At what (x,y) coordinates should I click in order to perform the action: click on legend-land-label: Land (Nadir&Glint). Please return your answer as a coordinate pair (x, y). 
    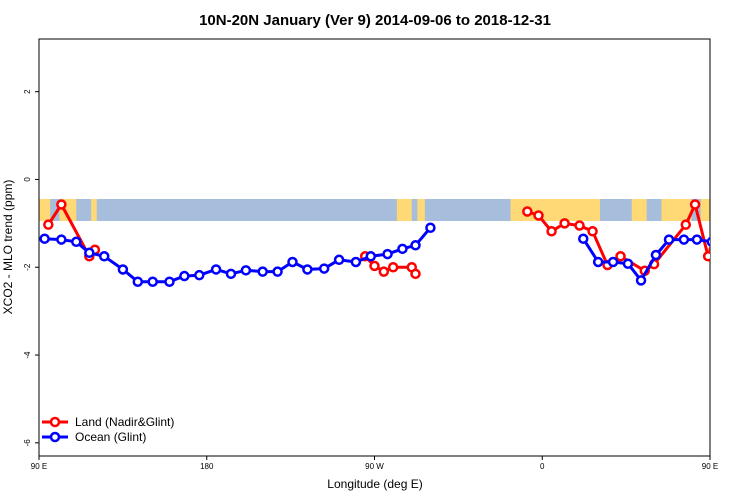
    Looking at the image, I should click on (124, 422).